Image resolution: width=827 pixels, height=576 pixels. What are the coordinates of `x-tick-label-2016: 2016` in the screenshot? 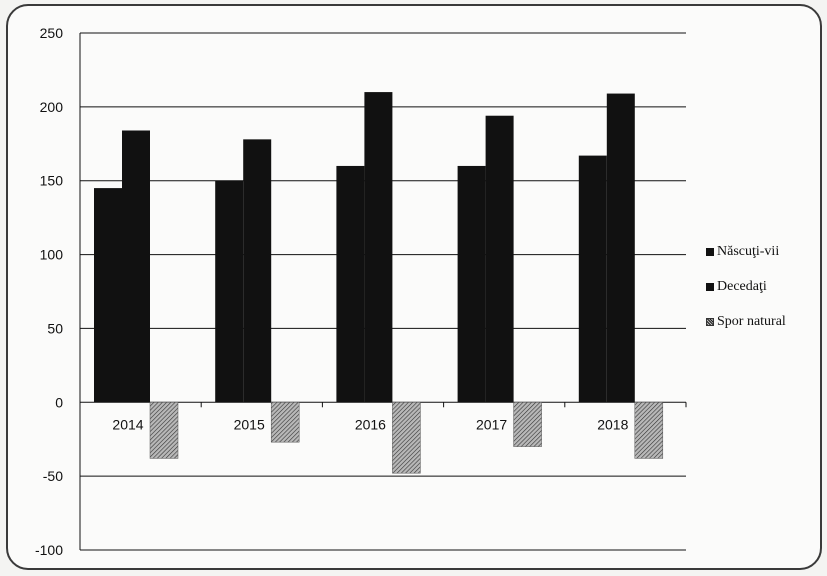 It's located at (370, 424).